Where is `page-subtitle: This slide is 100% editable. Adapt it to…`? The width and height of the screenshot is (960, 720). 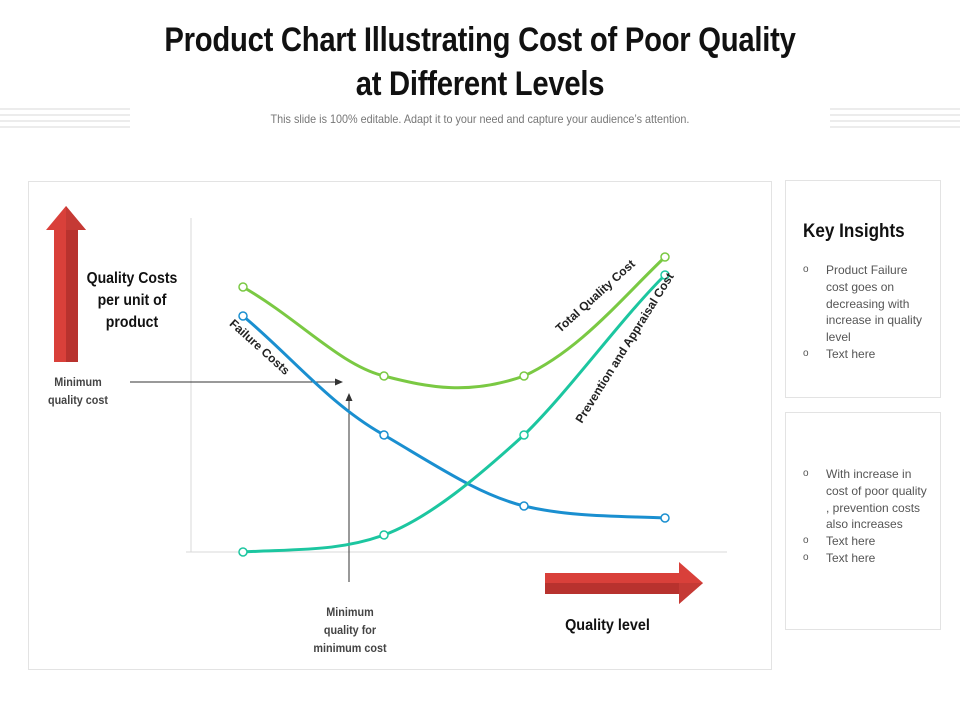 page-subtitle: This slide is 100% editable. Adapt it to… is located at coordinates (480, 119).